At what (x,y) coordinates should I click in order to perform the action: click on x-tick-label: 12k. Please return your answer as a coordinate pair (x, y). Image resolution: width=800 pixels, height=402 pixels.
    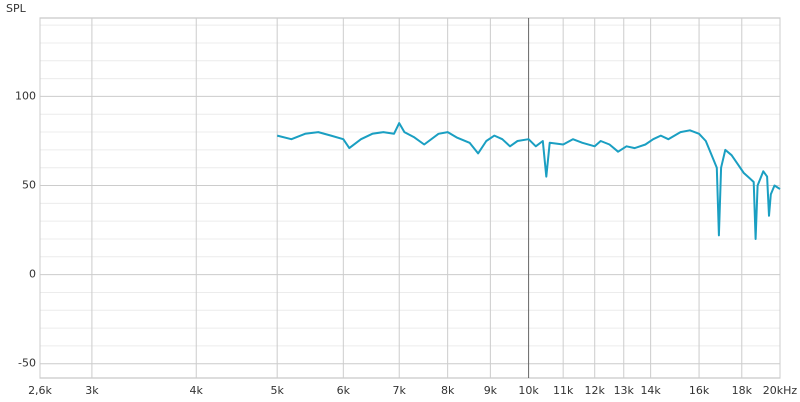
    Looking at the image, I should click on (595, 390).